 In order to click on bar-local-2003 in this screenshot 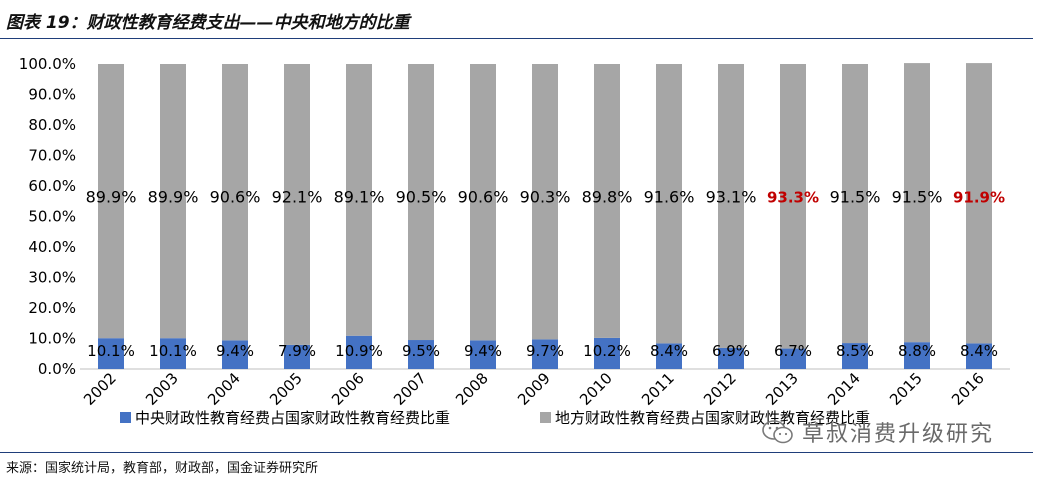, I will do `click(173, 201)`.